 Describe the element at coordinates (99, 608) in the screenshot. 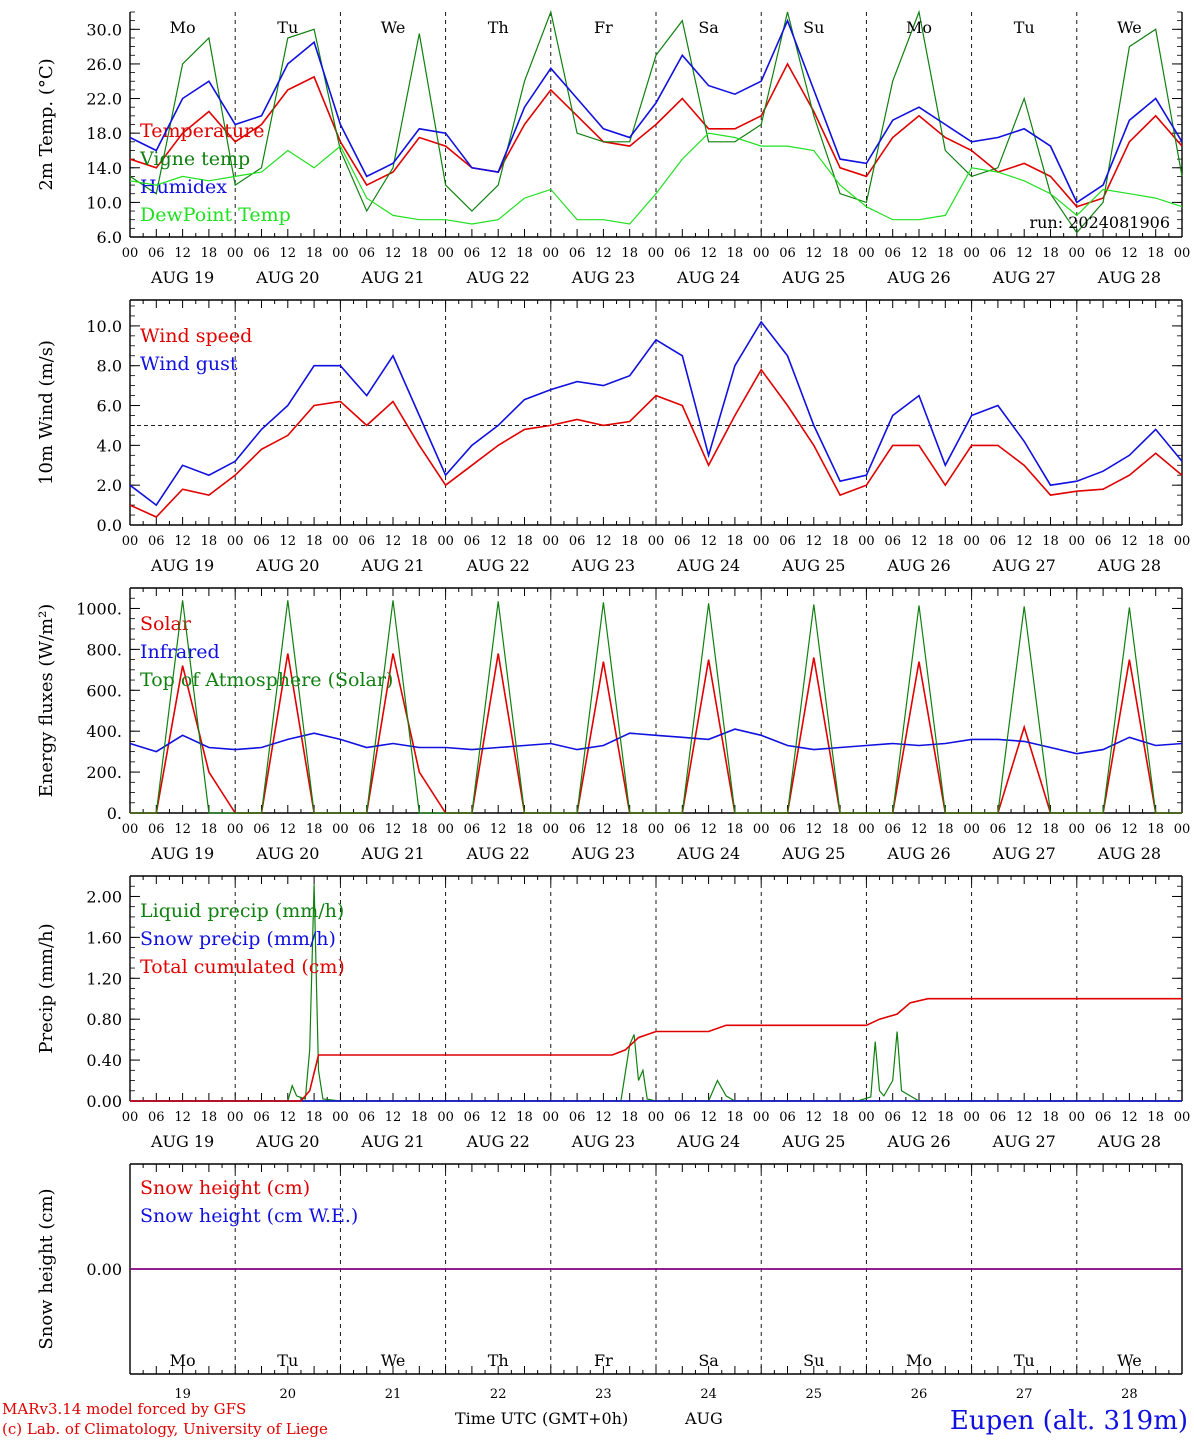

I see `y-tick-label: 1000.` at that location.